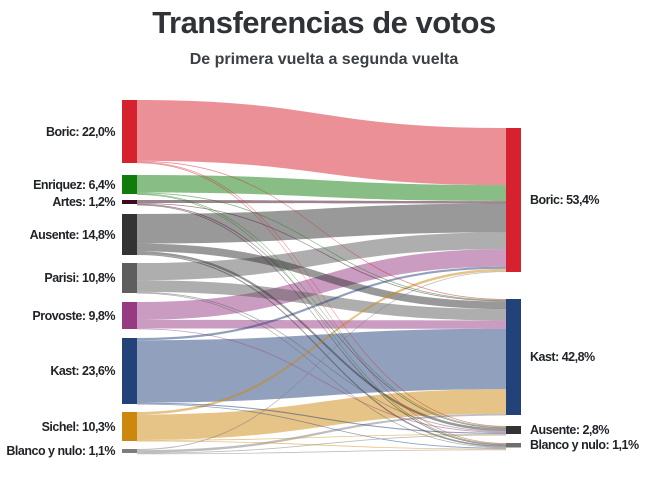  What do you see at coordinates (321, 143) in the screenshot?
I see `sankey-link-boric_l-boric_r` at bounding box center [321, 143].